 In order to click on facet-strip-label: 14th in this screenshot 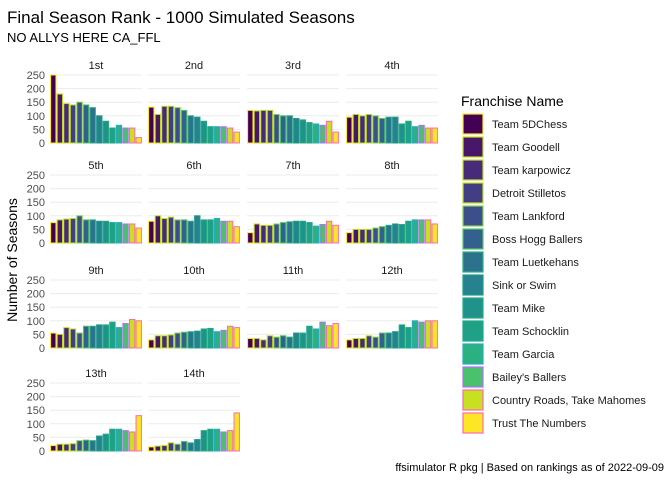, I will do `click(193, 374)`.